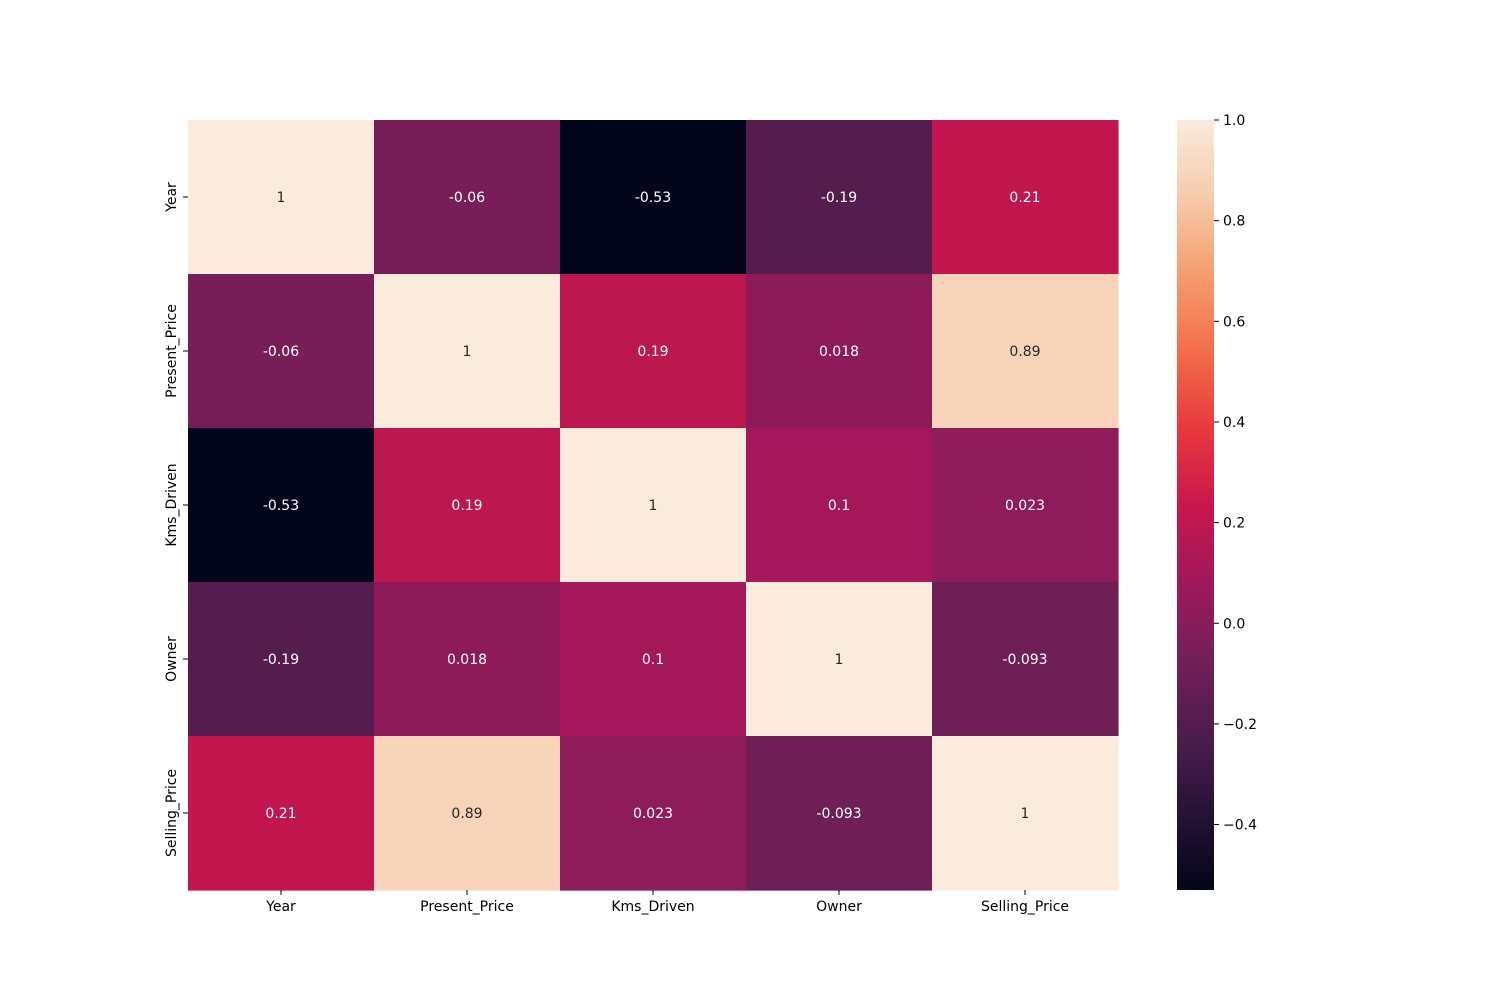 The image size is (1500, 1000). I want to click on colorbar-gradient, so click(1195, 505).